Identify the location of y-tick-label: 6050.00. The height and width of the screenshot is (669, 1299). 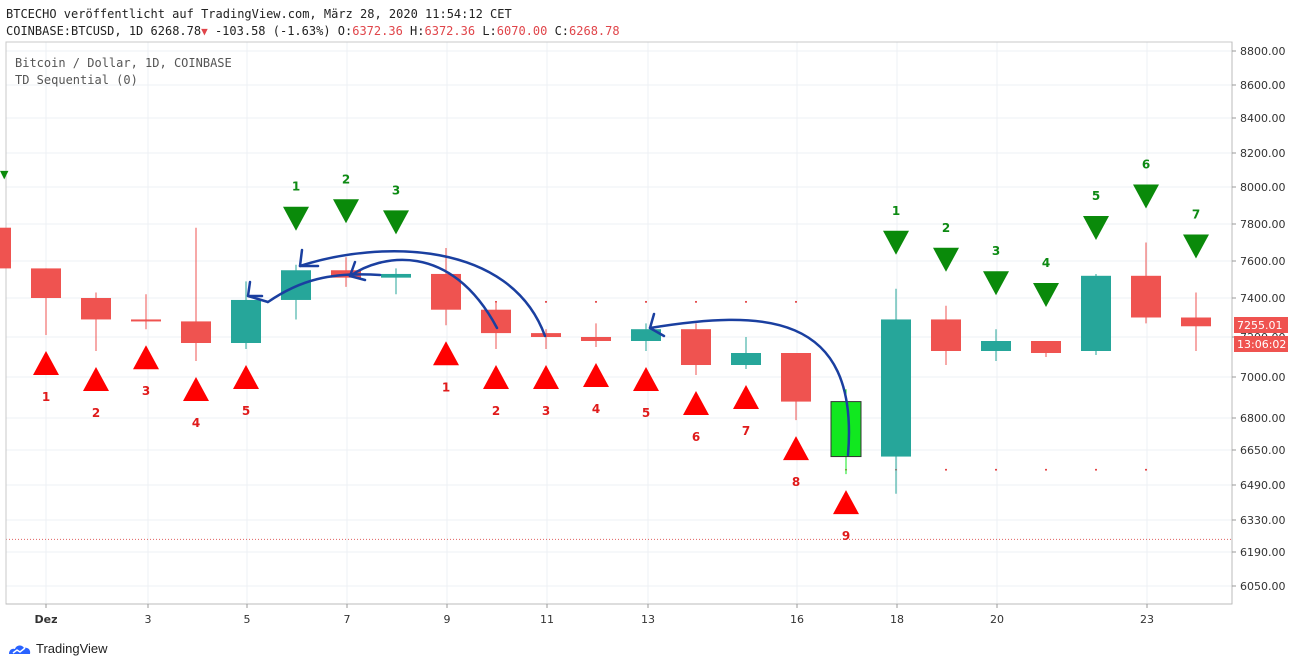
(1263, 586).